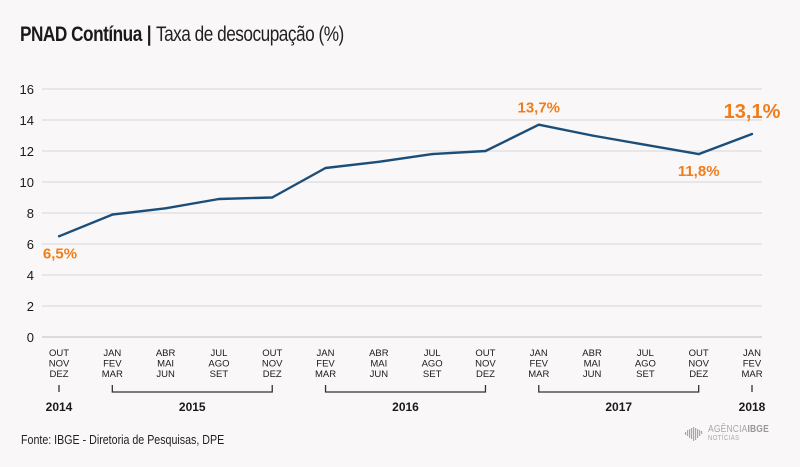  What do you see at coordinates (30, 213) in the screenshot?
I see `y-tick-label: 8` at bounding box center [30, 213].